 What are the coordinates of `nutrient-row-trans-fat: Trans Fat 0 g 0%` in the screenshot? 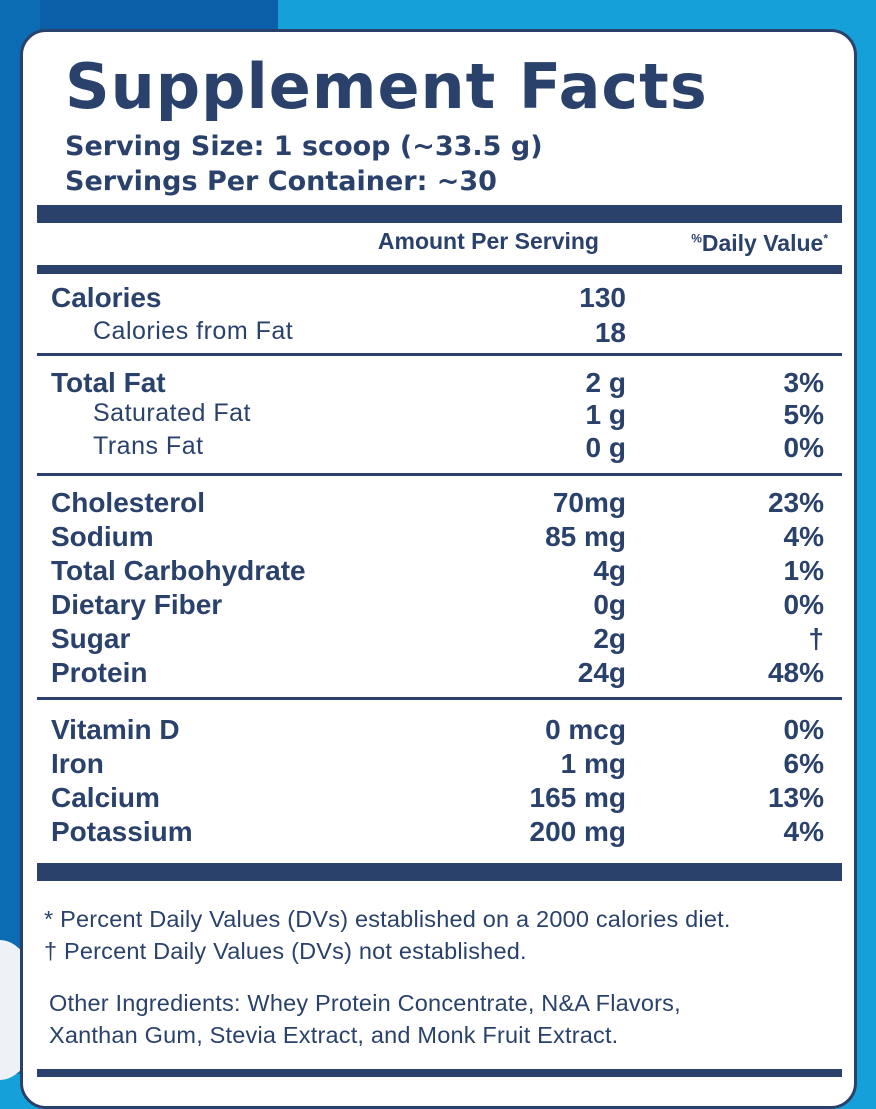 It's located at (437, 449).